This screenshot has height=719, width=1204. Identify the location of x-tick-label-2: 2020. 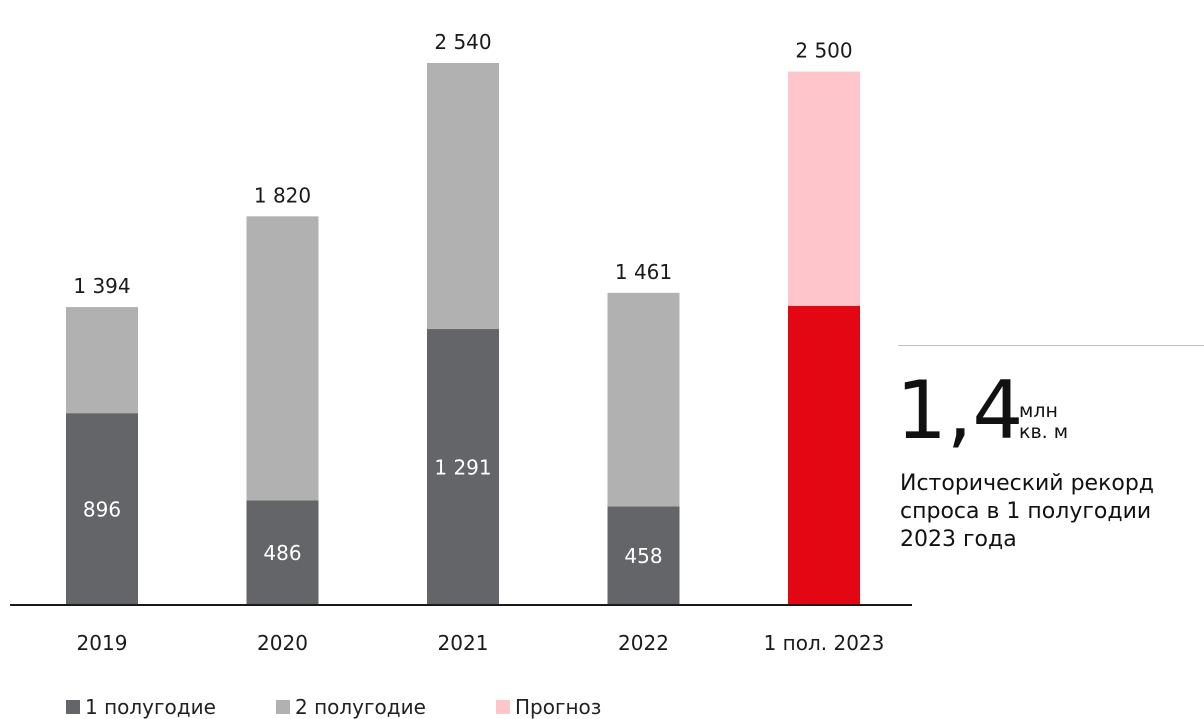
(282, 643).